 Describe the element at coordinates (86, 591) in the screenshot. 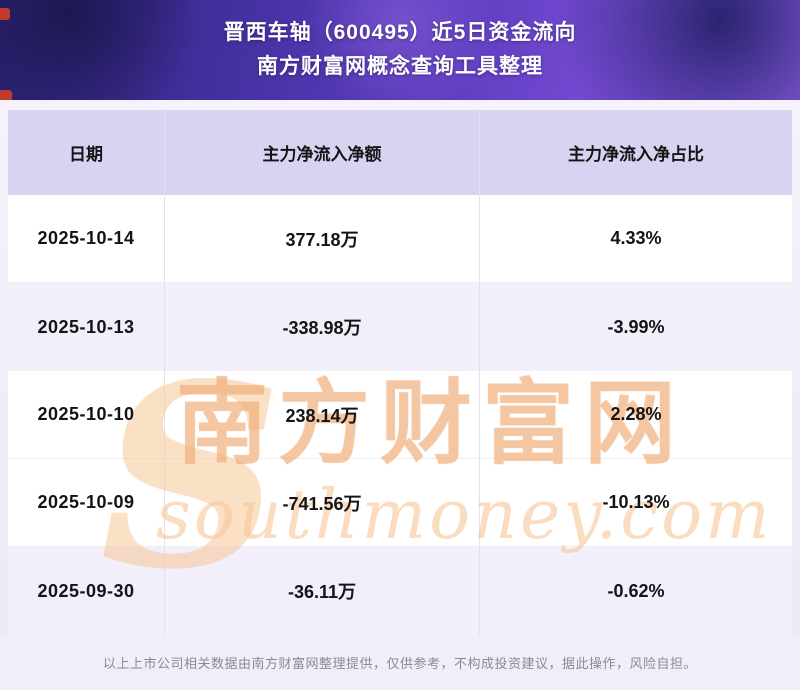

I see `cell-date: 2025-09-30` at that location.